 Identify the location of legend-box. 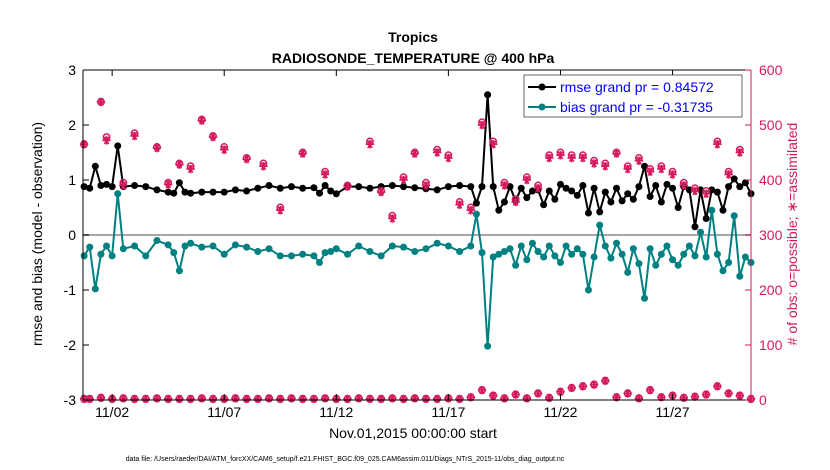
(633, 96).